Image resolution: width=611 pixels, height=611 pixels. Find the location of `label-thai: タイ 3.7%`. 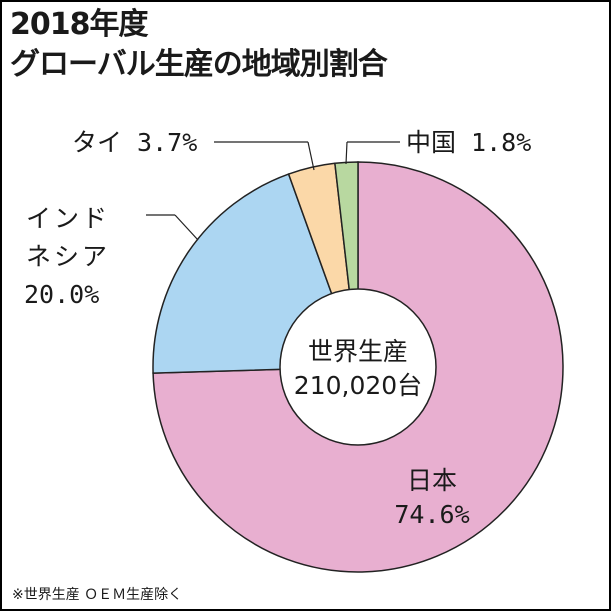

label-thai: タイ 3.7% is located at coordinates (134, 142).